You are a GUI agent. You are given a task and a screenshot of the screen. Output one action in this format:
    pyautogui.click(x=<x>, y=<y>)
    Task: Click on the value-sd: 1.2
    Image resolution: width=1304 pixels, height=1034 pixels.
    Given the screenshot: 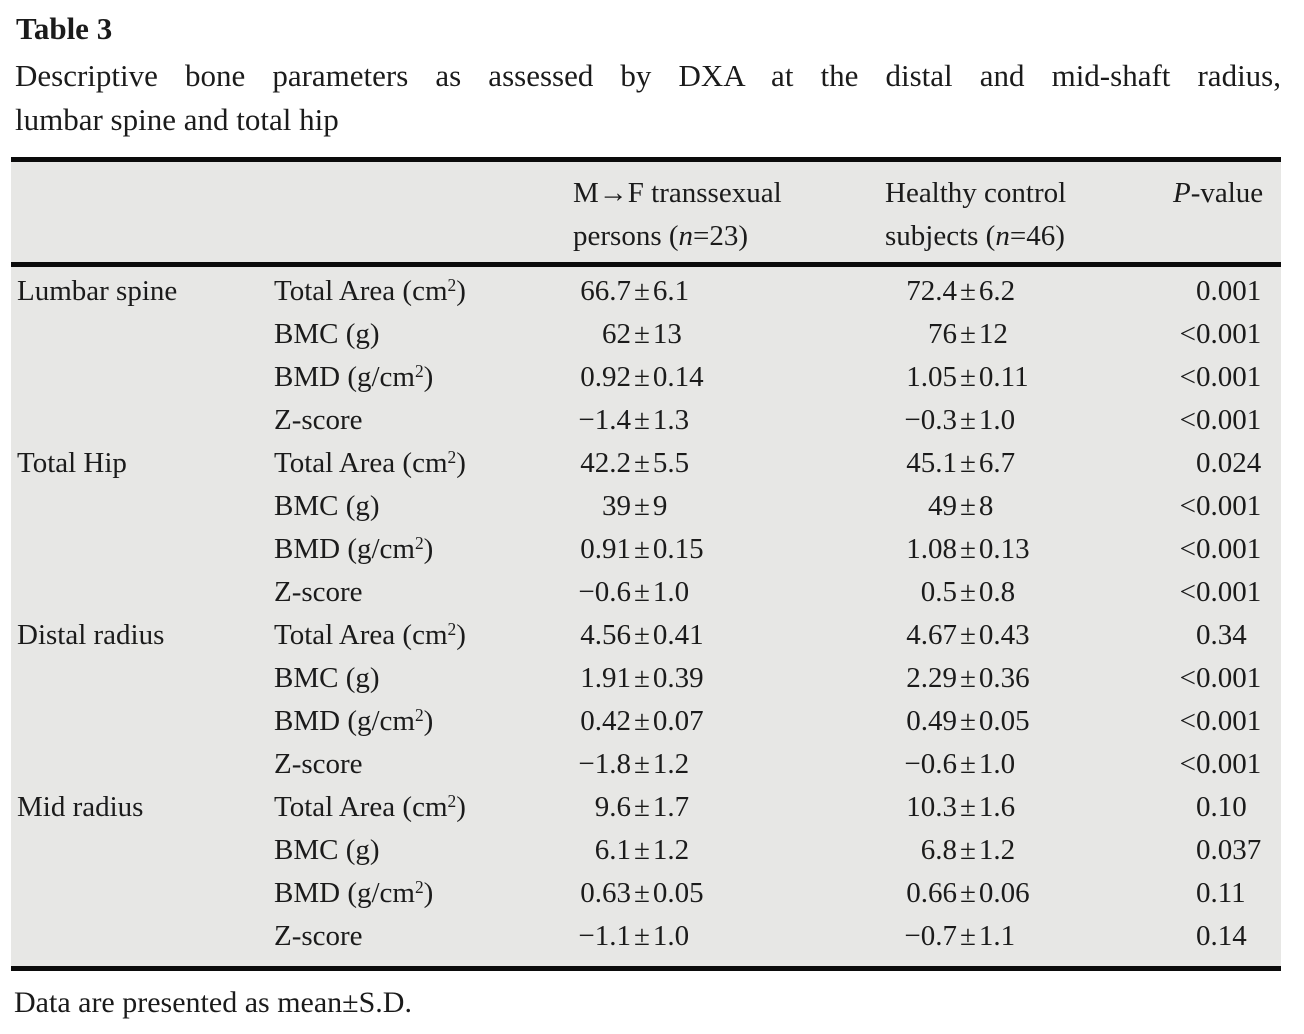 What is the action you would take?
    pyautogui.click(x=997, y=850)
    